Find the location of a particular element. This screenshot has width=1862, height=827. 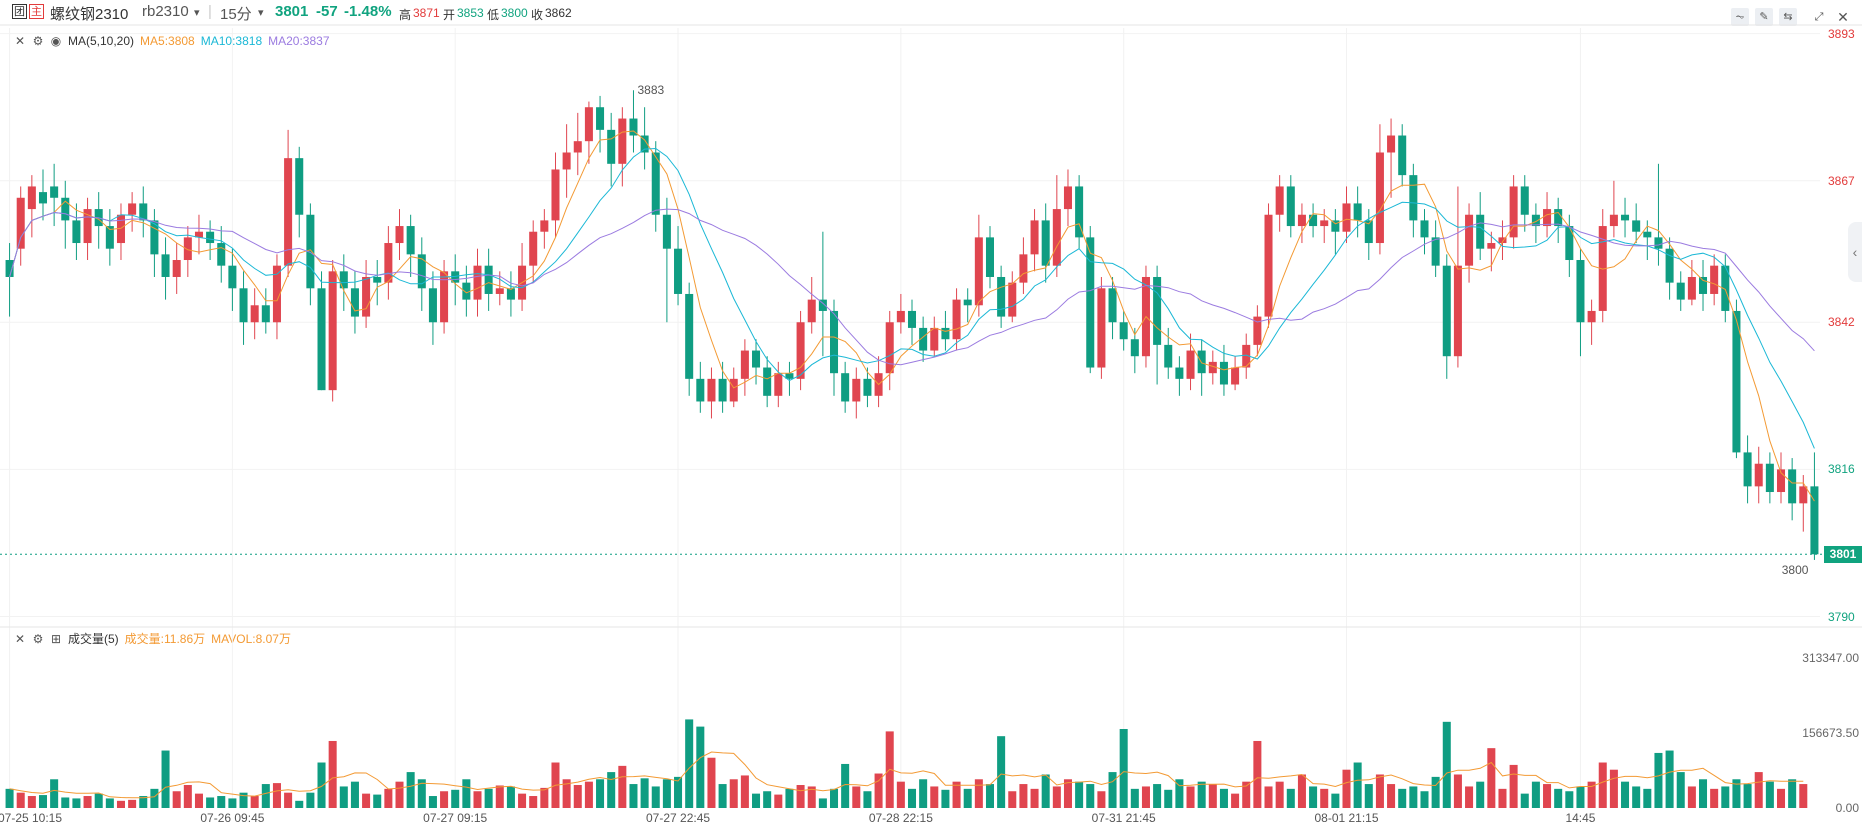

low-label: 低 is located at coordinates (493, 15).